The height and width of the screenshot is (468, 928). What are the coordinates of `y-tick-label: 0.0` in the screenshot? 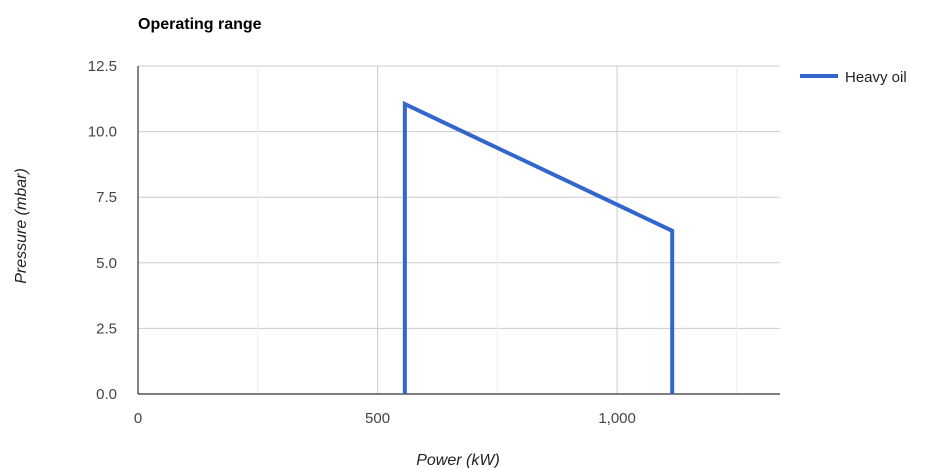 It's located at (106, 394).